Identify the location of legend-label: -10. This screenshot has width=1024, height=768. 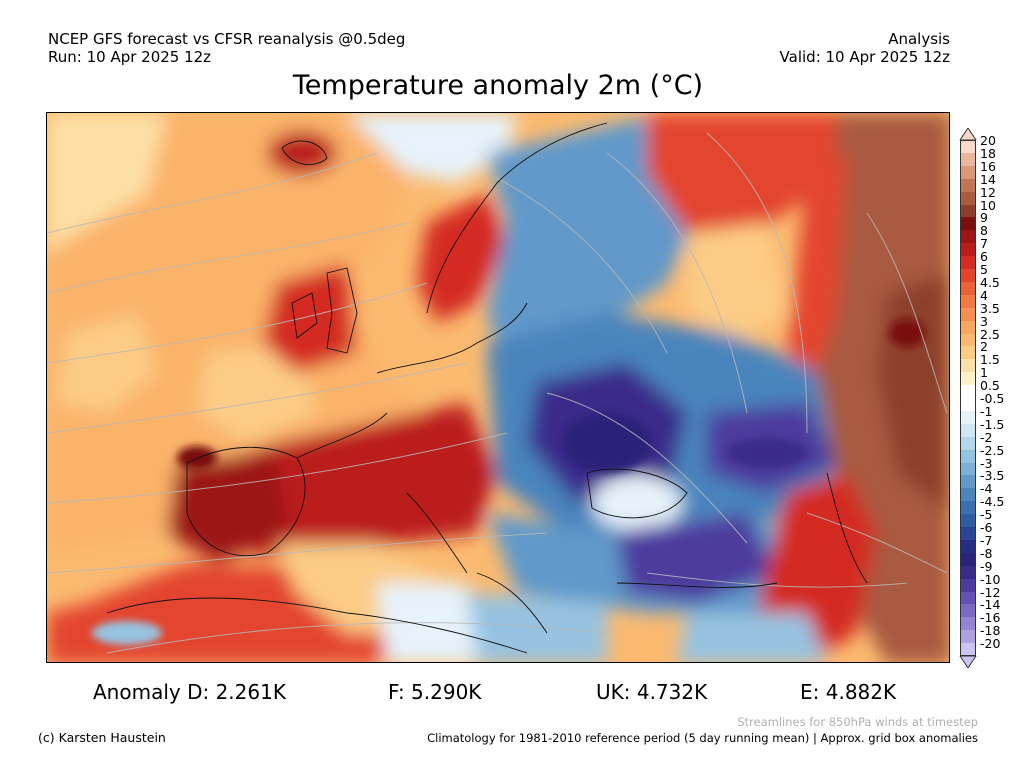
(990, 579).